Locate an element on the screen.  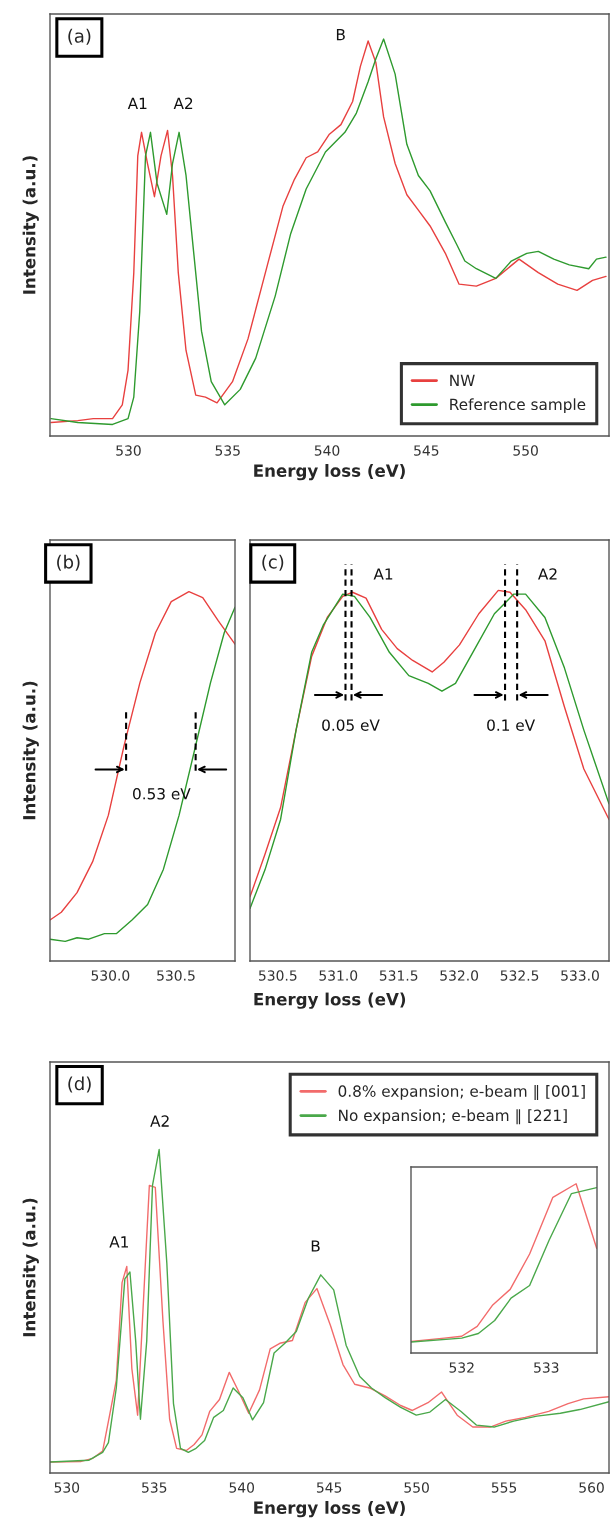
x-tick-label: 560 is located at coordinates (591, 1487).